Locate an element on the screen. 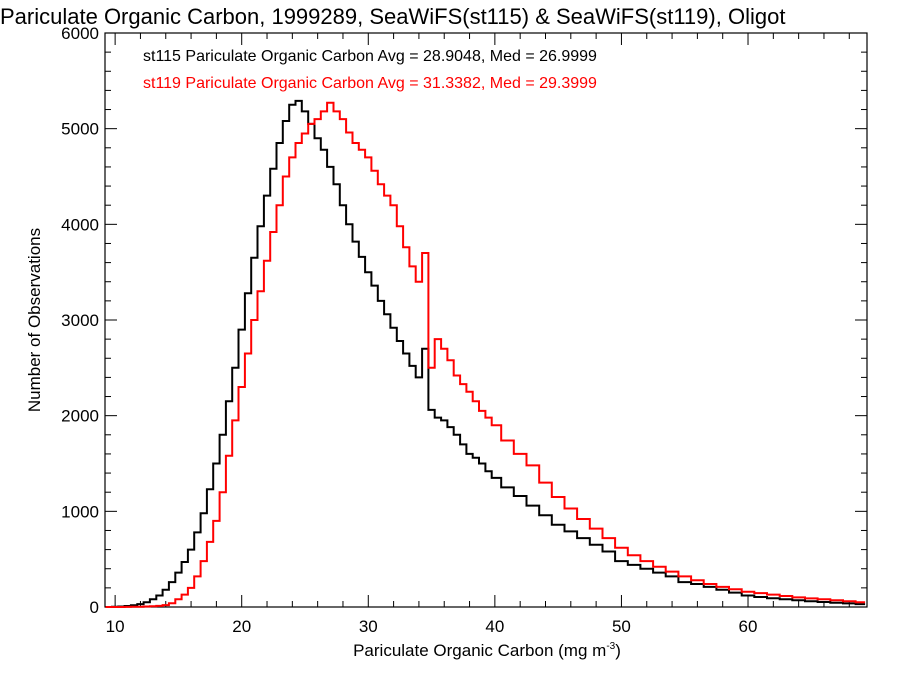  y-tick-label: 5000 is located at coordinates (80, 129).